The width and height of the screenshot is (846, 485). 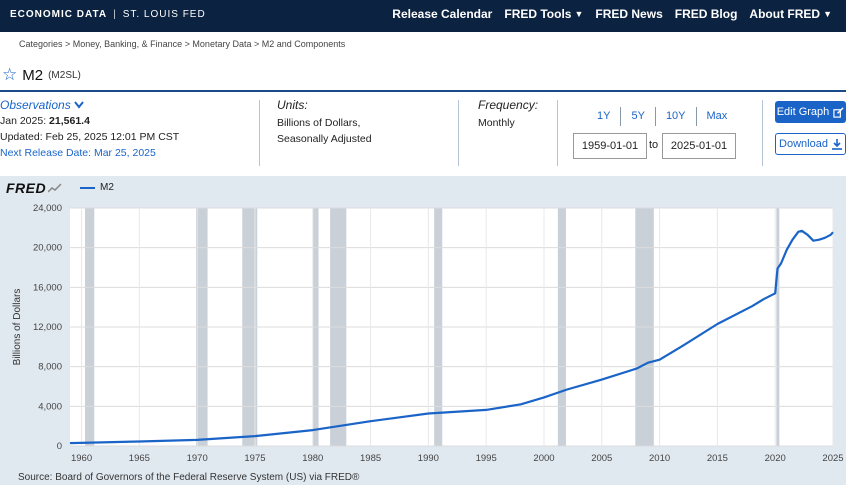 What do you see at coordinates (97, 187) in the screenshot?
I see `chart-legend: M2` at bounding box center [97, 187].